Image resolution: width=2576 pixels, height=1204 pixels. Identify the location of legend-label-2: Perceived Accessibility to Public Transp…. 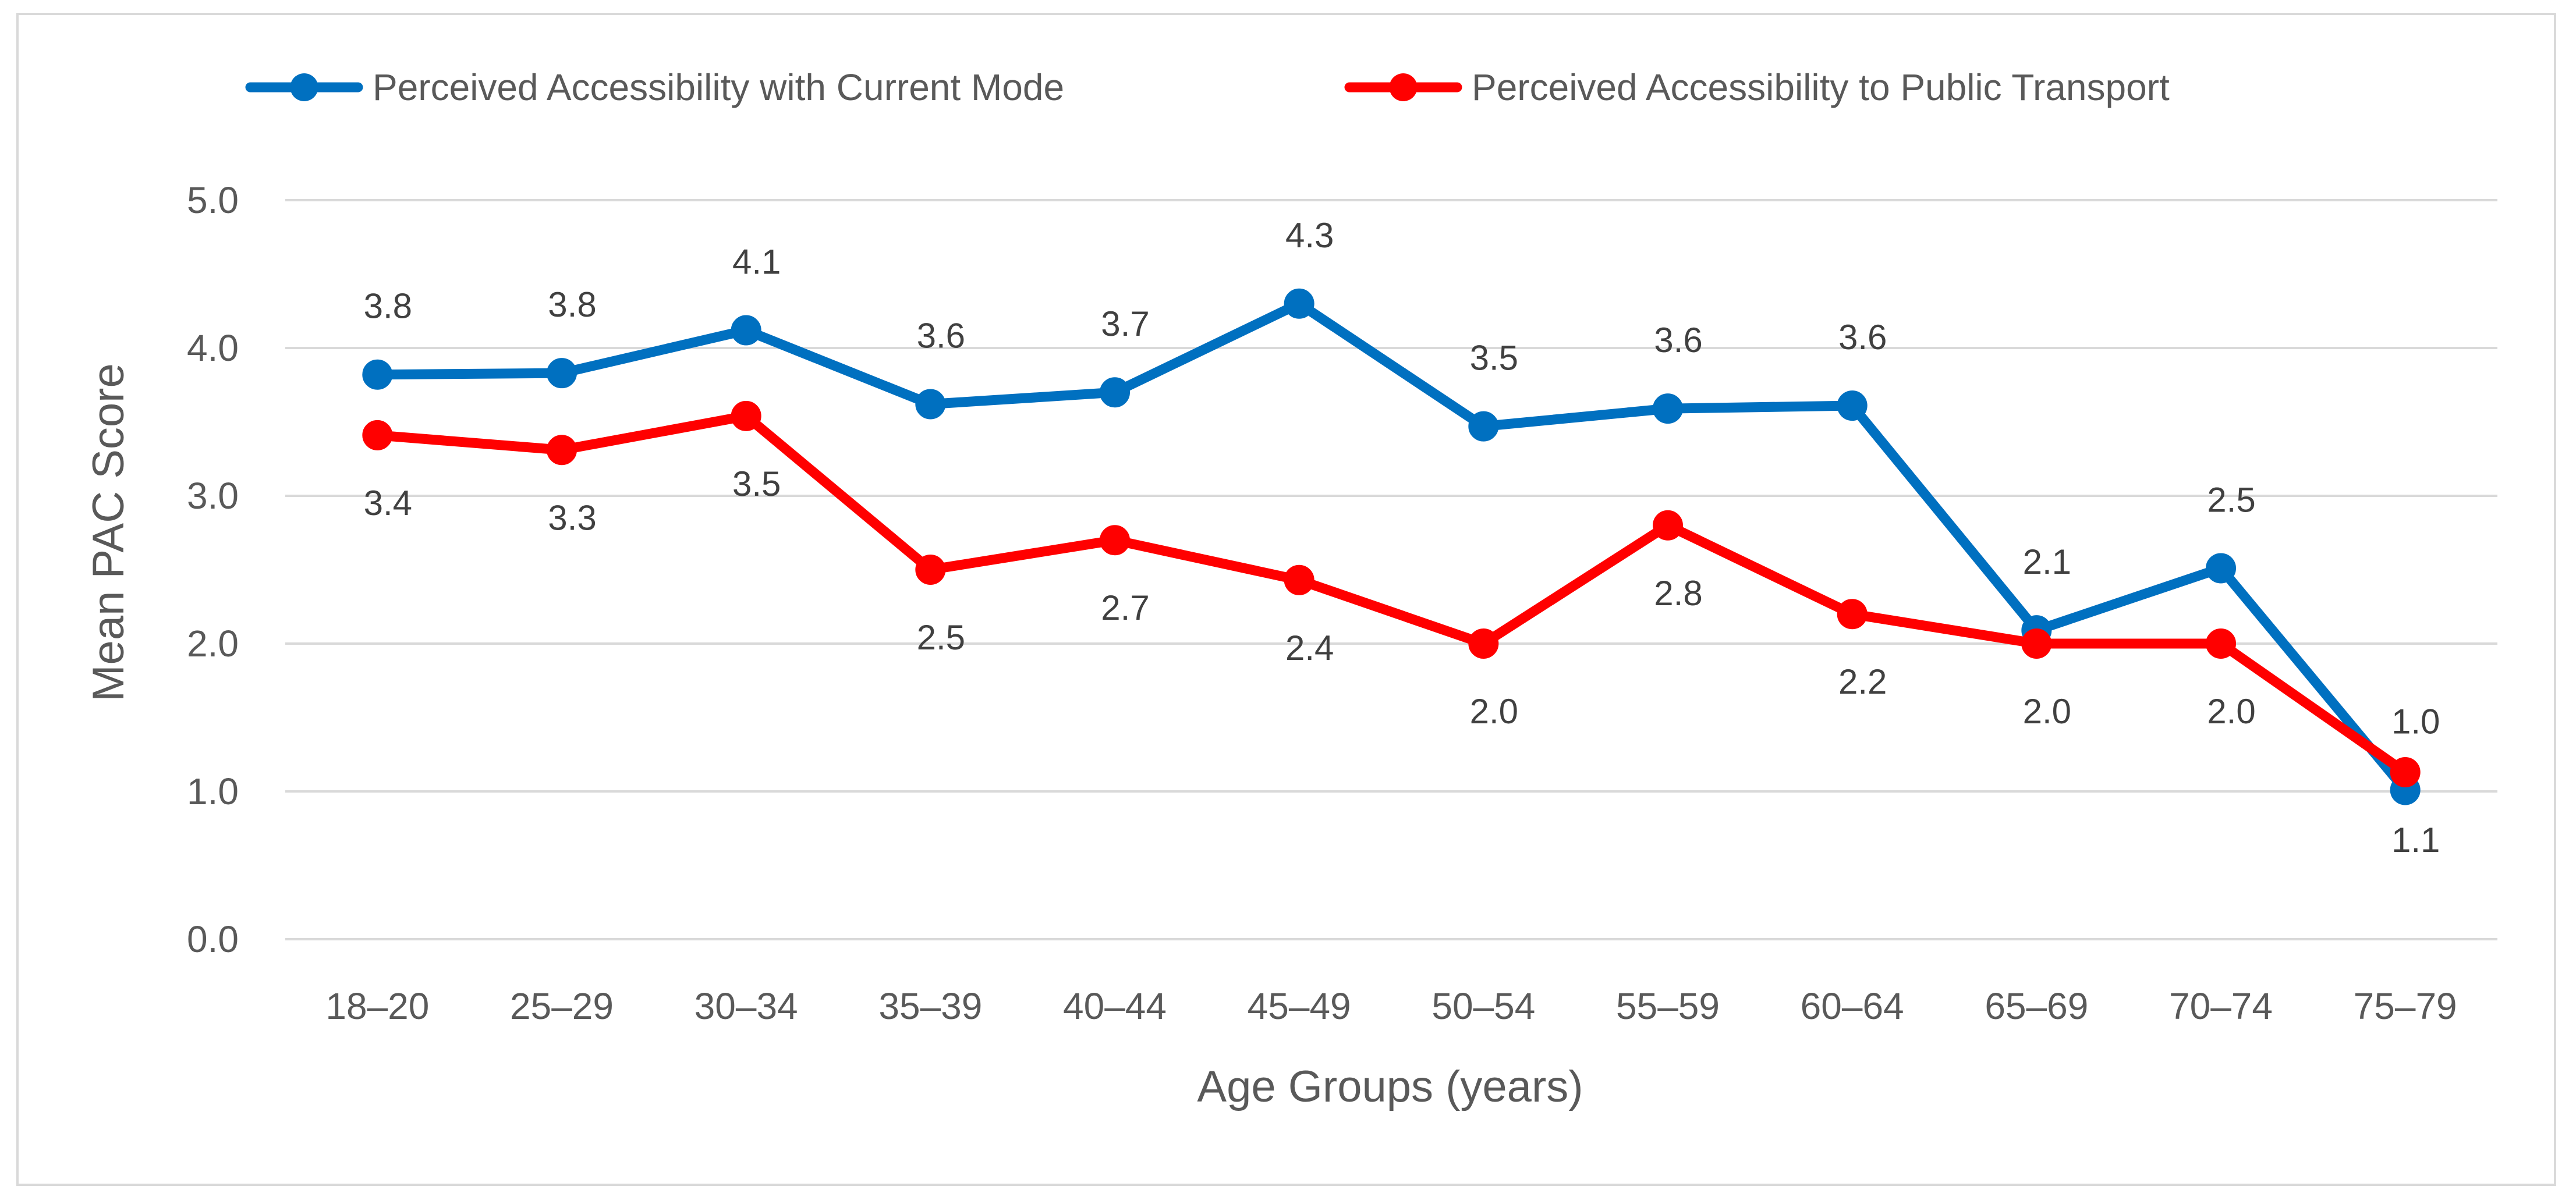
(1821, 87).